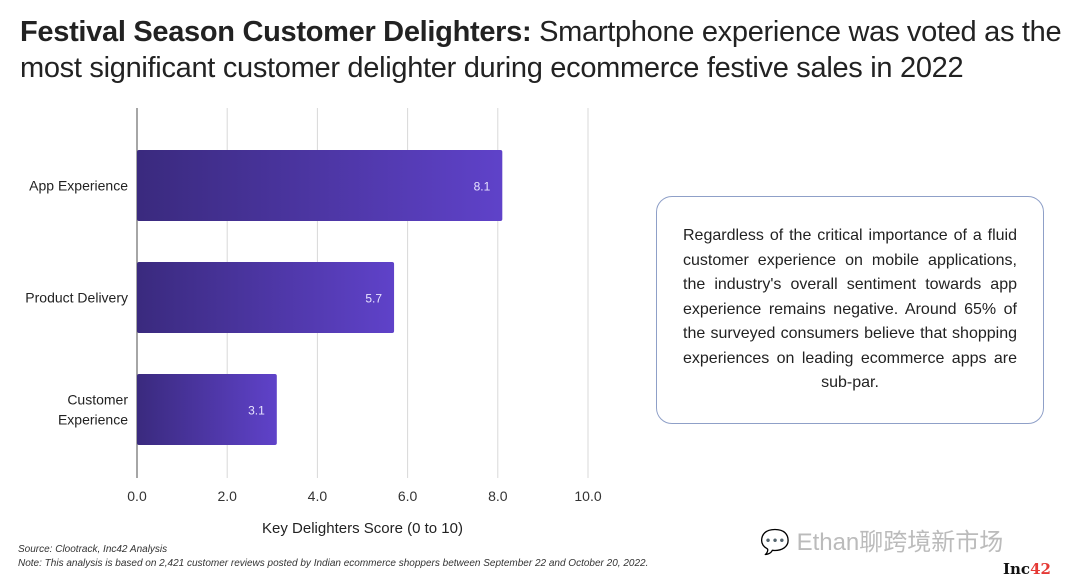 Image resolution: width=1080 pixels, height=585 pixels. What do you see at coordinates (882, 542) in the screenshot?
I see `watermark: 💬 Ethan聊跨境新市场` at bounding box center [882, 542].